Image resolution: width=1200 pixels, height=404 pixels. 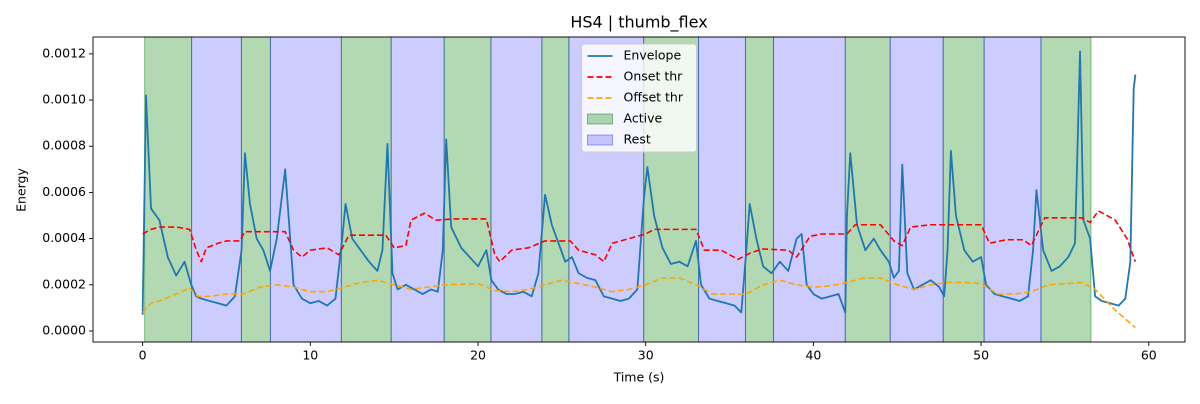 What do you see at coordinates (643, 118) in the screenshot?
I see `legend-label: Active` at bounding box center [643, 118].